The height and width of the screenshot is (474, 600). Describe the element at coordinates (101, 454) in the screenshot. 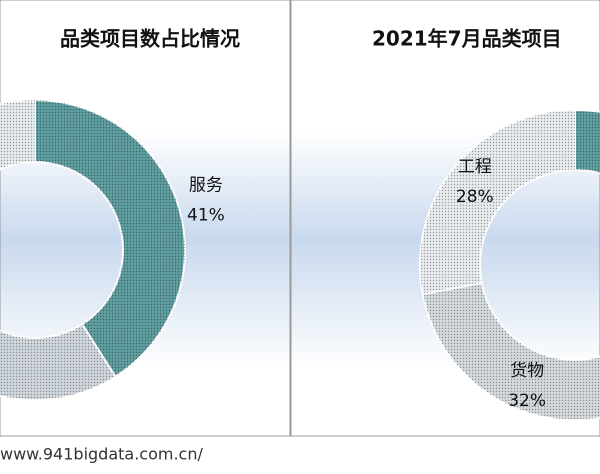

I see `footer: www.941bigdata.com.cn/` at that location.